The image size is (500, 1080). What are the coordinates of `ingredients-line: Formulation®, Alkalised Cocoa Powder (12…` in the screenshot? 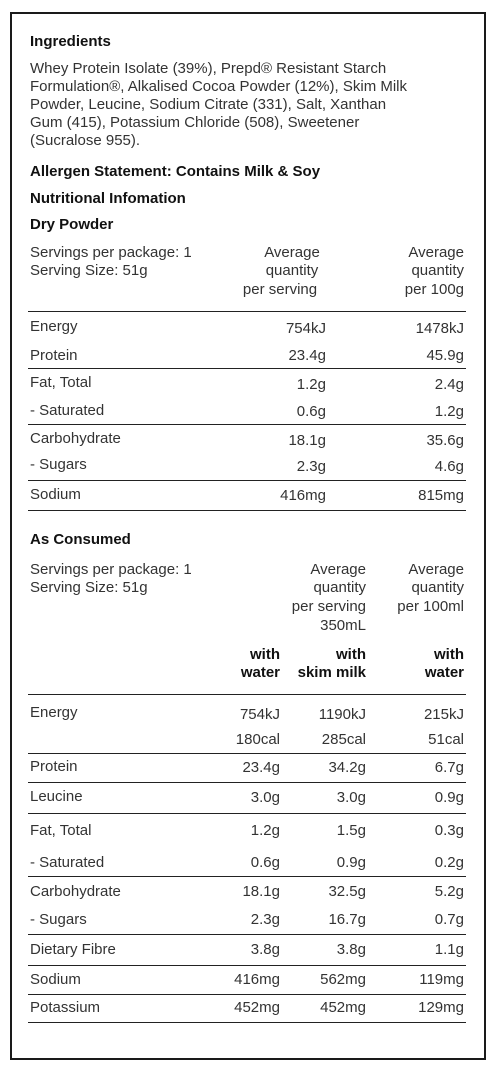 It's located at (219, 86).